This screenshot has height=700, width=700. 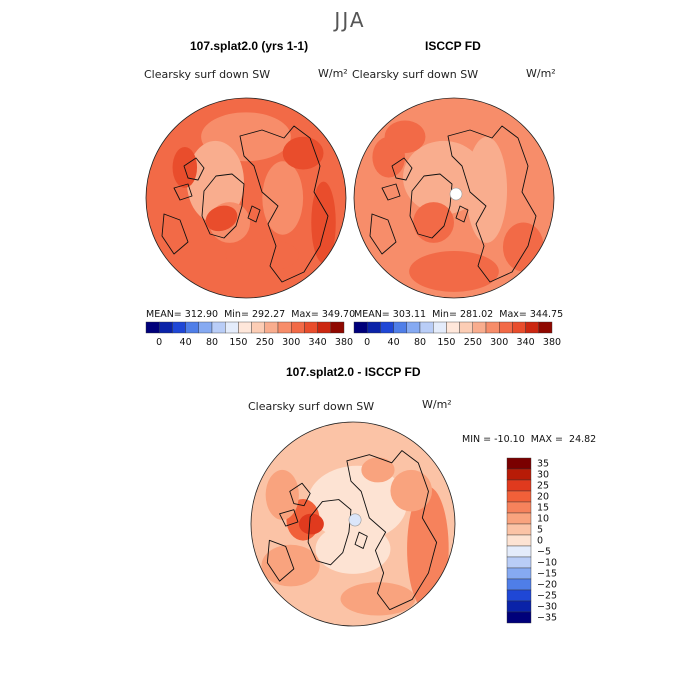 I want to click on panel3-colorbar, so click(x=519, y=540).